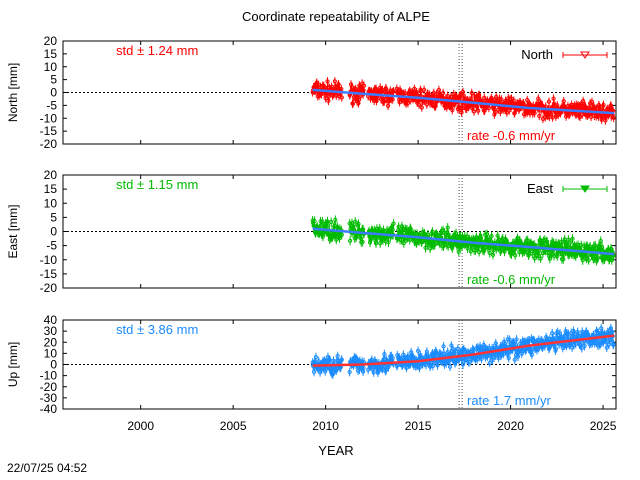  I want to click on legend-label: North, so click(537, 54).